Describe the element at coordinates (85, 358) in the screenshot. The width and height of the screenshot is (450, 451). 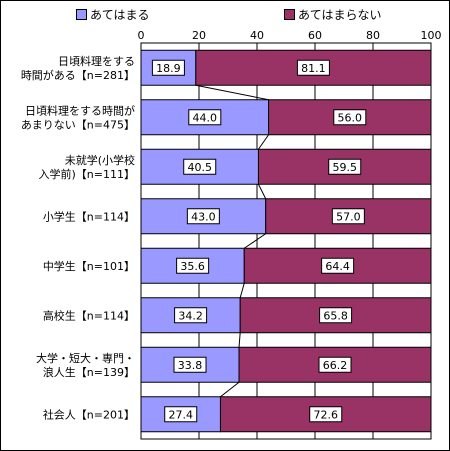
I see `category-label-line: 大学・短大・専門・` at that location.